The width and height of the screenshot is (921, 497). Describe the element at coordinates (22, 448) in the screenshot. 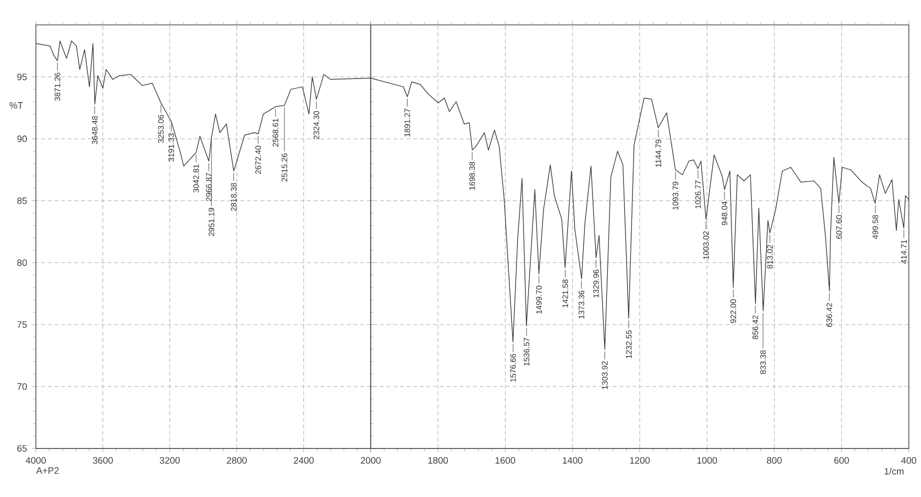

I see `y-tick-label: 65` at that location.